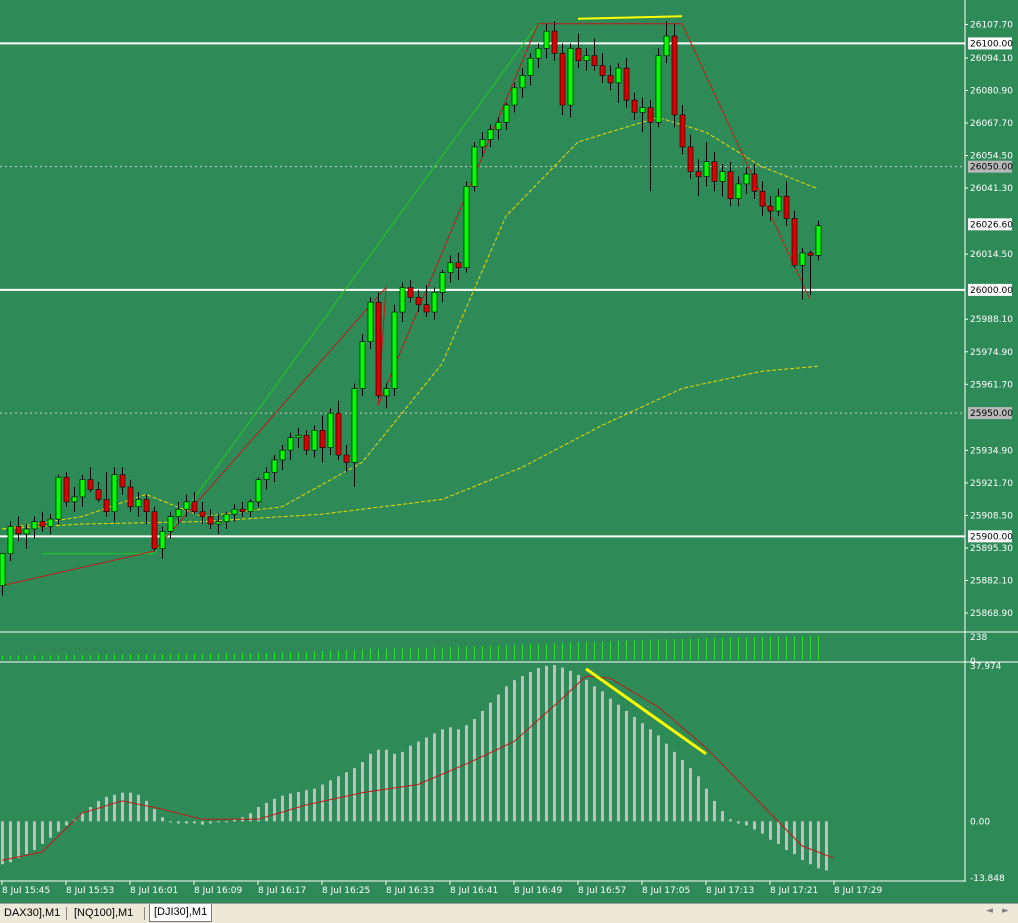  What do you see at coordinates (346, 891) in the screenshot?
I see `time-tick-label: 8 Jul 16:25` at bounding box center [346, 891].